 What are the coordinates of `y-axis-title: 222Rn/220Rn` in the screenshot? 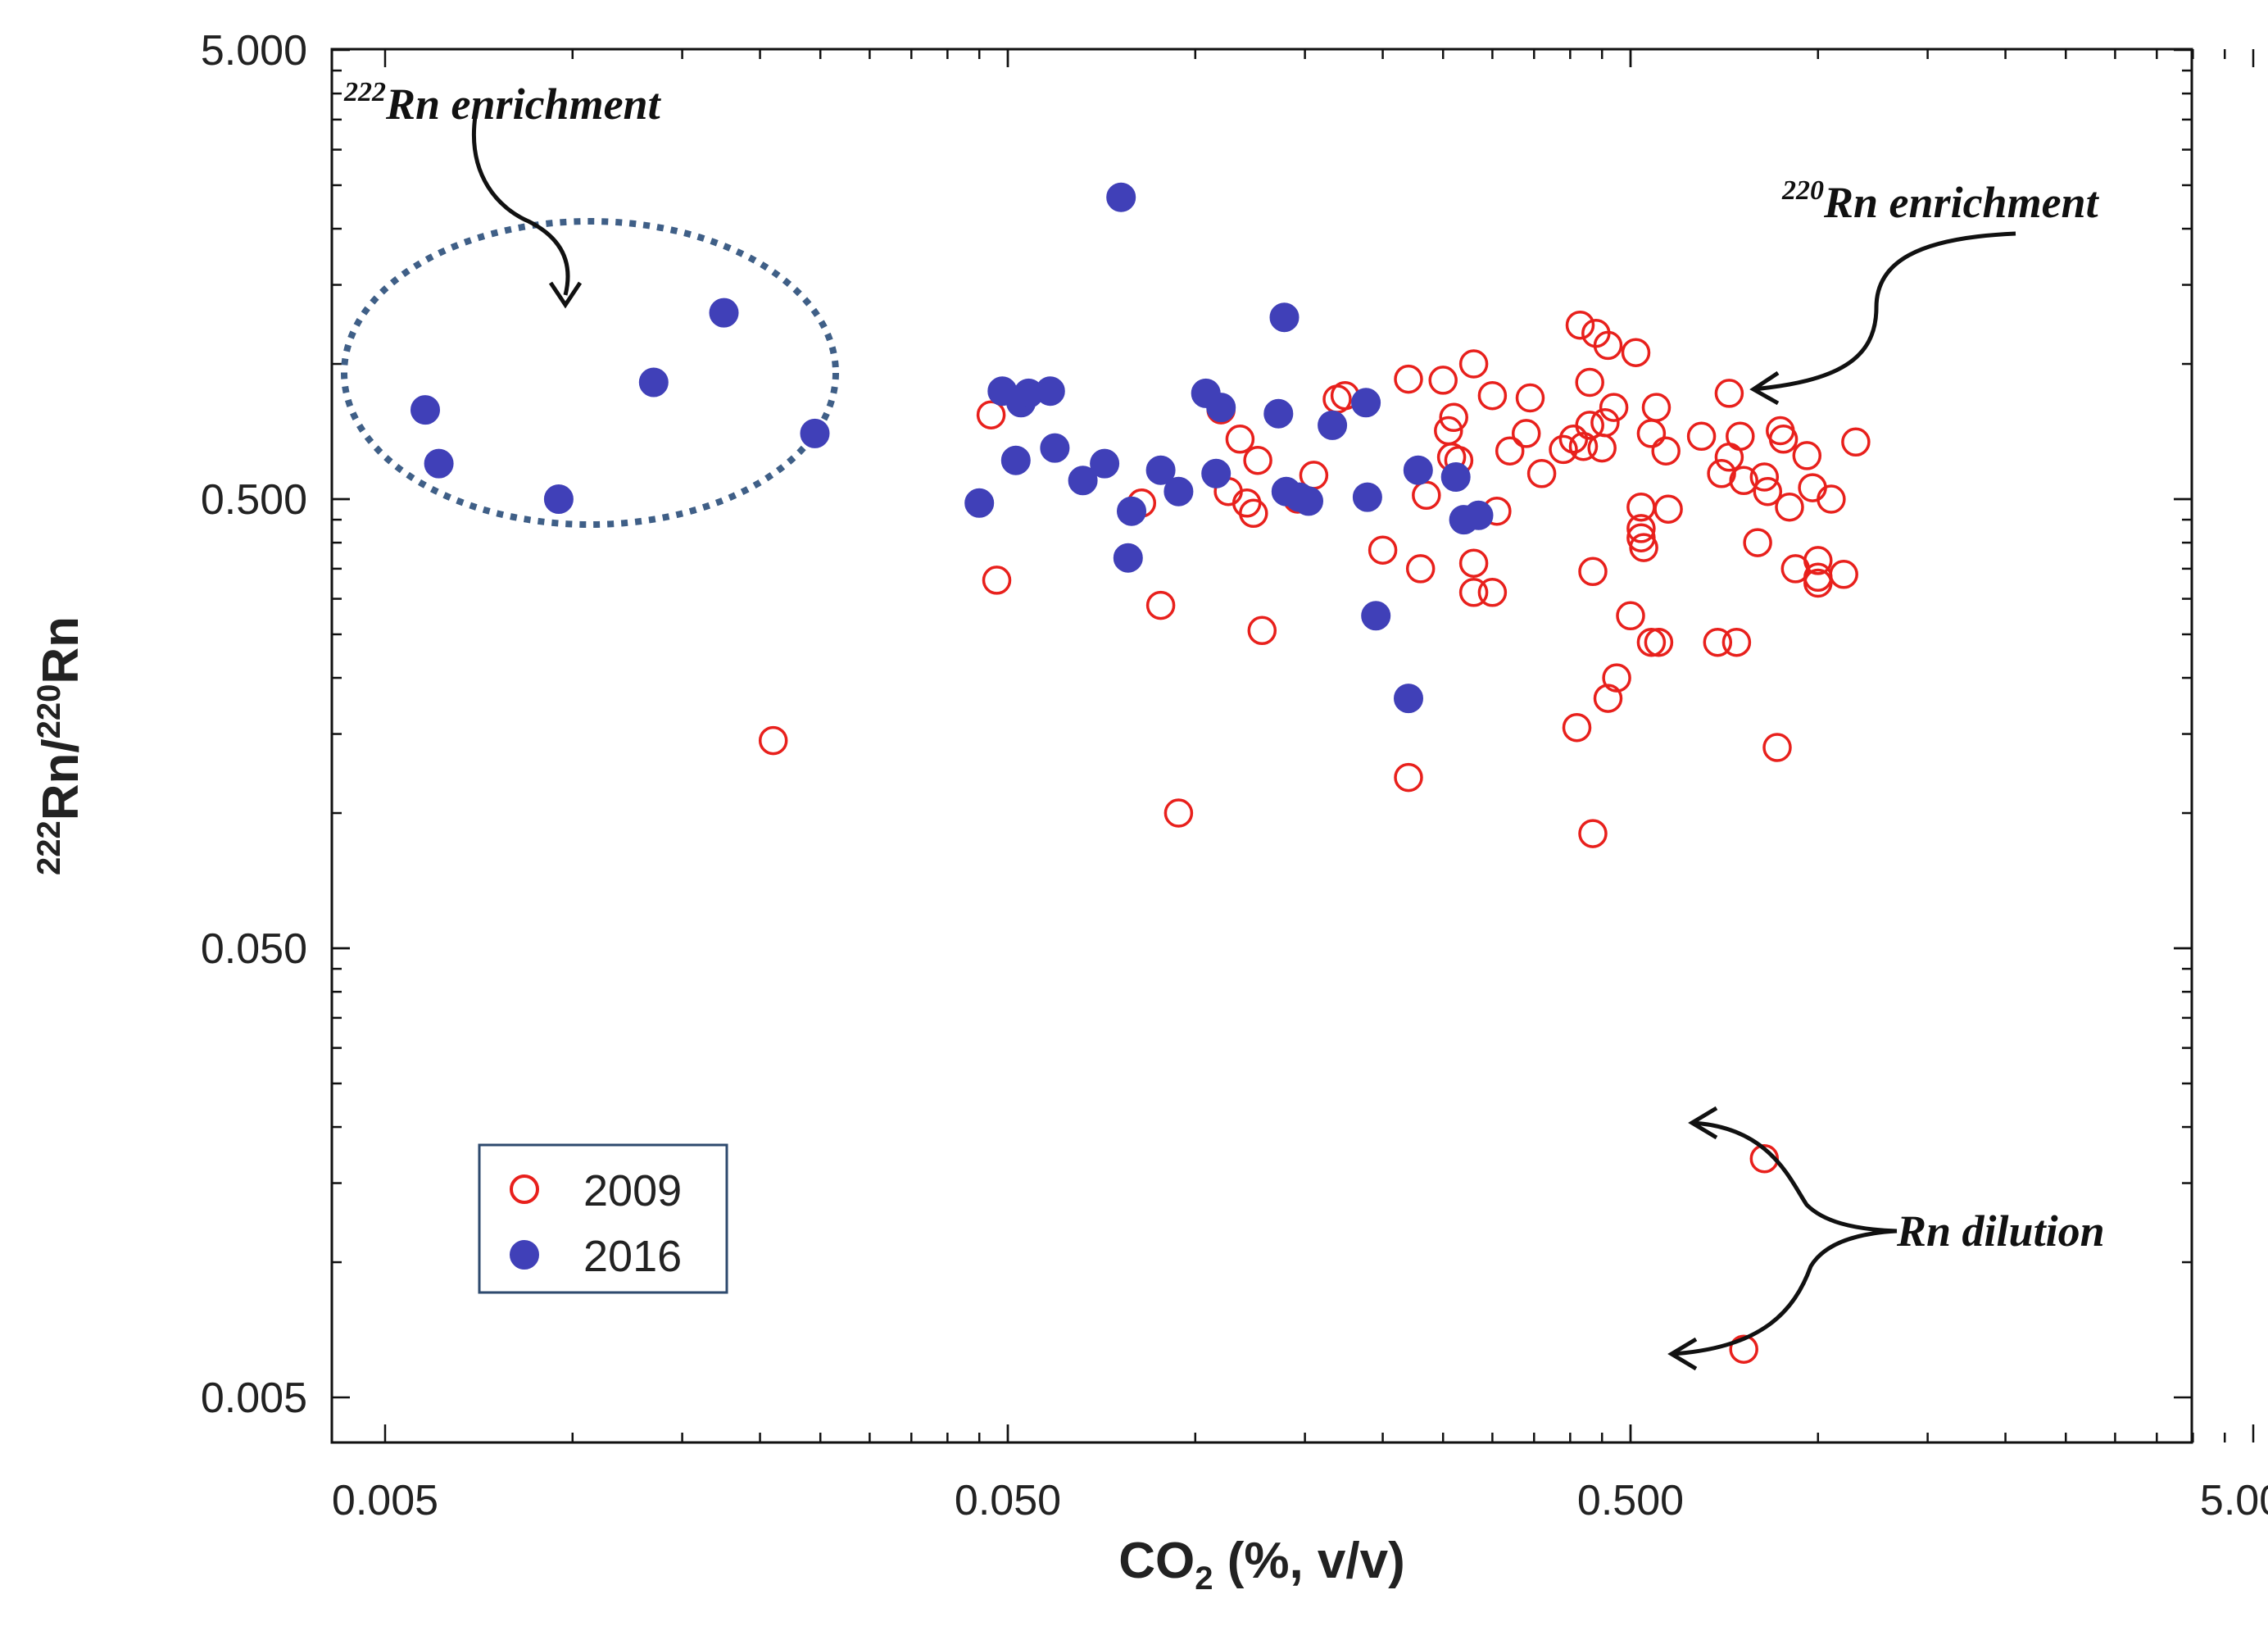 It's located at (60, 745).